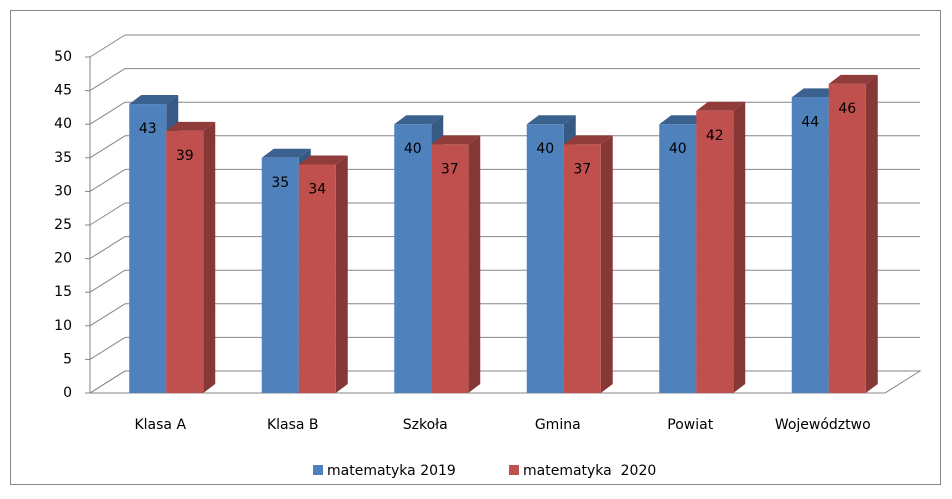 This screenshot has width=952, height=499. What do you see at coordinates (280, 183) in the screenshot?
I see `data-label: 35` at bounding box center [280, 183].